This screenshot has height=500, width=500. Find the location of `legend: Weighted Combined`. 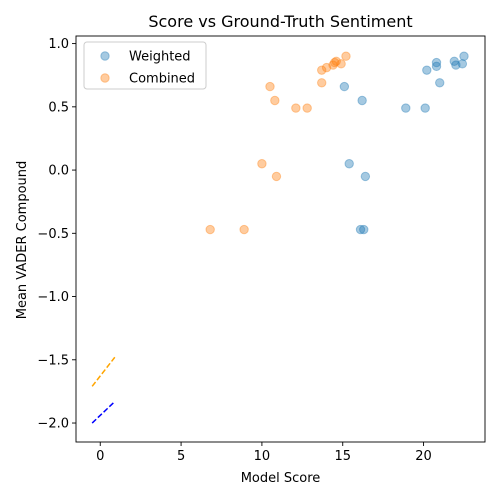

legend: Weighted Combined is located at coordinates (145, 65).